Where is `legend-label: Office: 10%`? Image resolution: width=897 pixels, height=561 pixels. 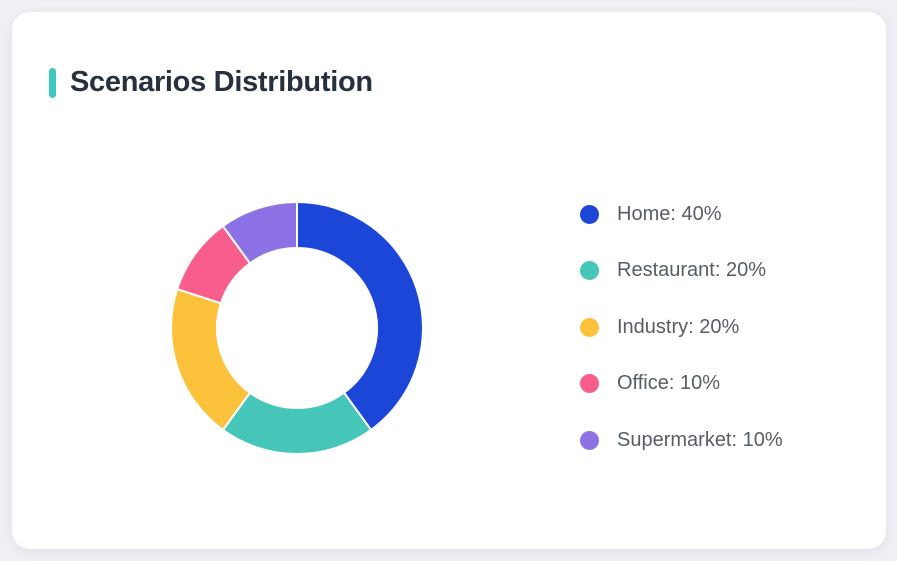 legend-label: Office: 10% is located at coordinates (669, 383).